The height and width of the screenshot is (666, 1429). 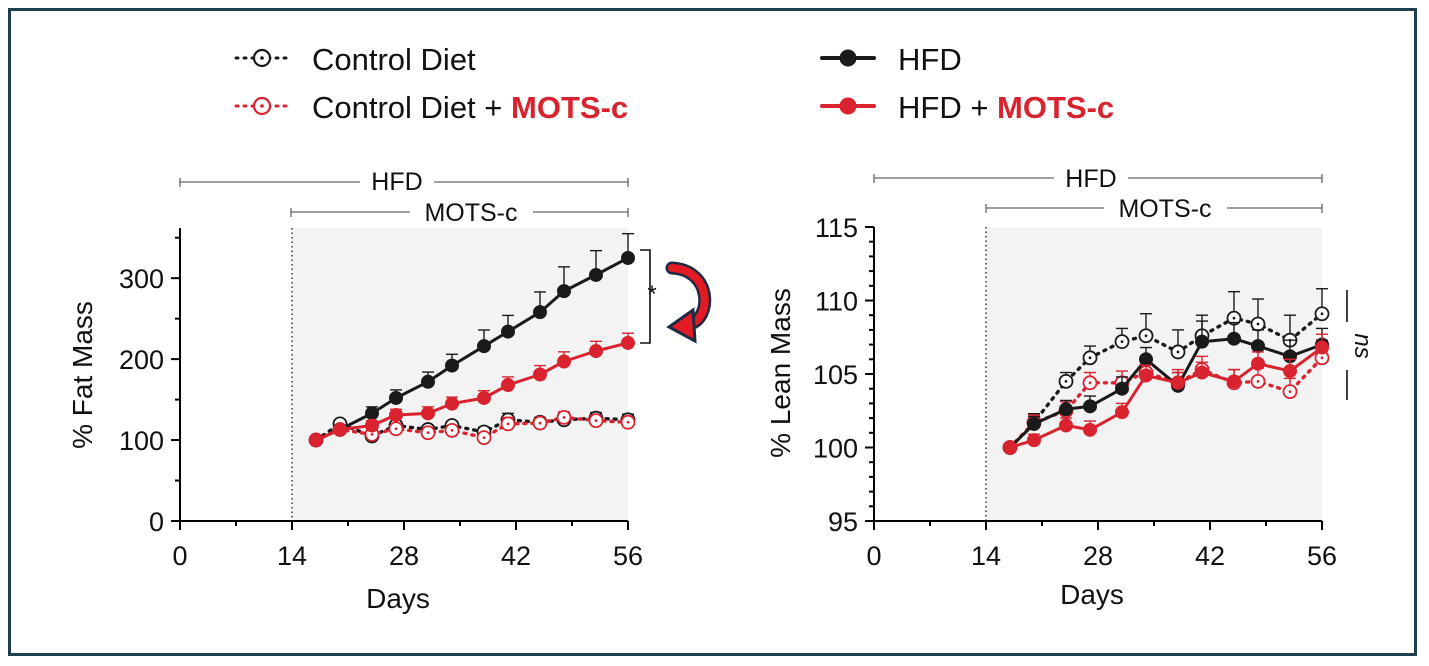 I want to click on lean-x-tick-label-42: 42, so click(x=1210, y=556).